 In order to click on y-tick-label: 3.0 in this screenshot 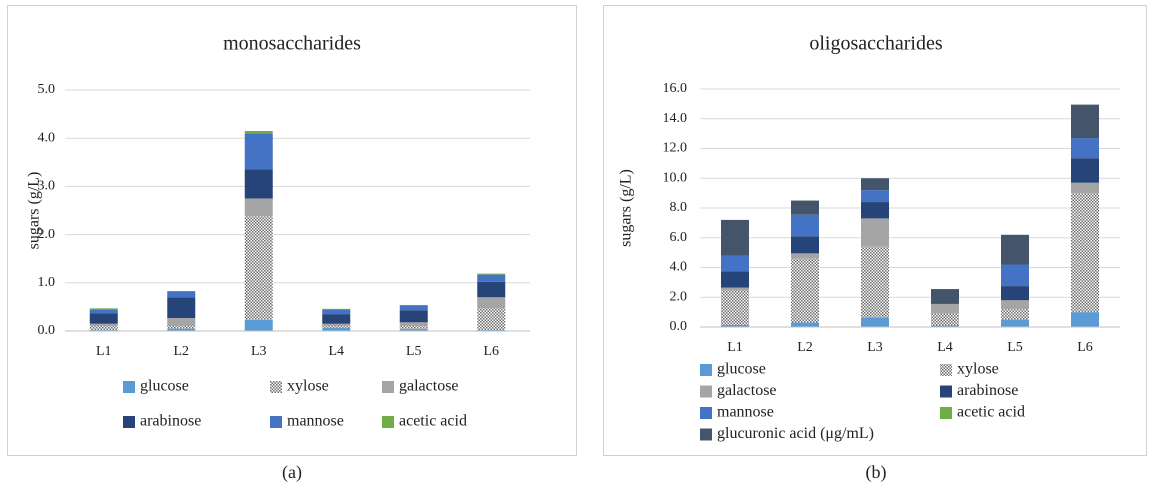, I will do `click(47, 186)`.